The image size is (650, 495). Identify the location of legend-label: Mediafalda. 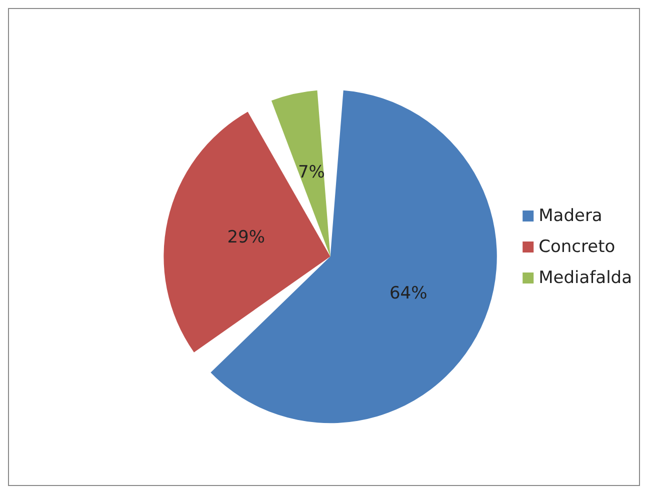
(585, 278).